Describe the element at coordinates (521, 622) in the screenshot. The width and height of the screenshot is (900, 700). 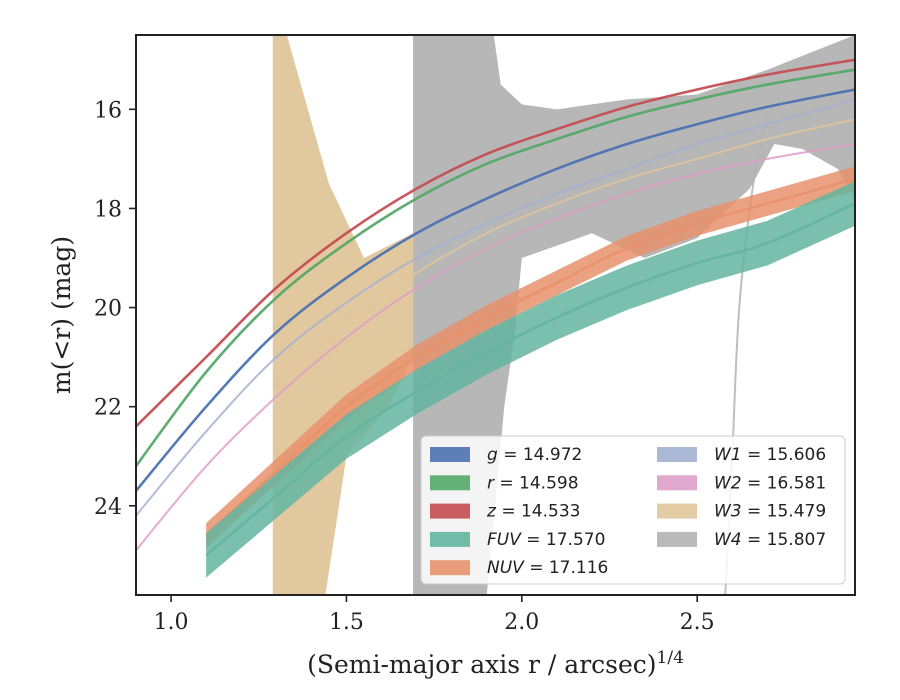
I see `x-tick-label: 2.0` at that location.